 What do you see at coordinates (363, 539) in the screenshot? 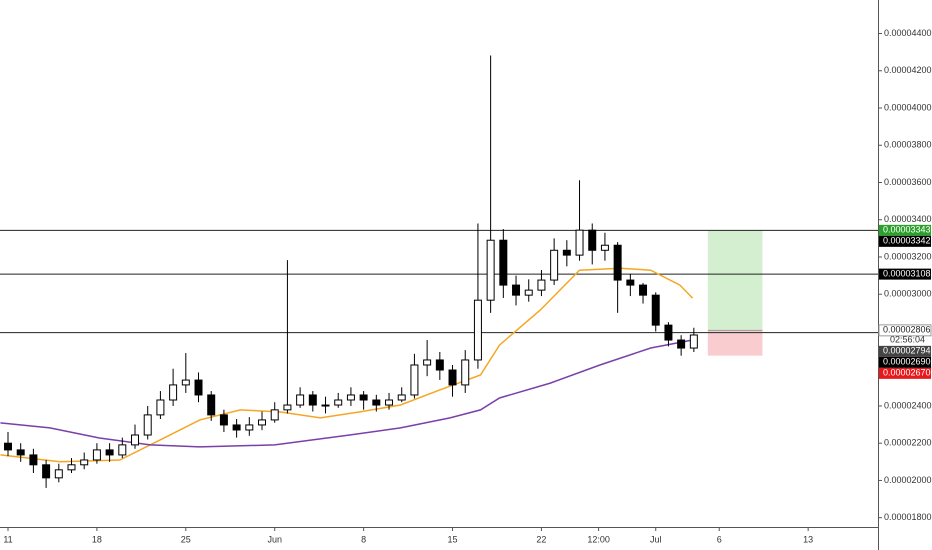
I see `x-tick-label: 8` at bounding box center [363, 539].